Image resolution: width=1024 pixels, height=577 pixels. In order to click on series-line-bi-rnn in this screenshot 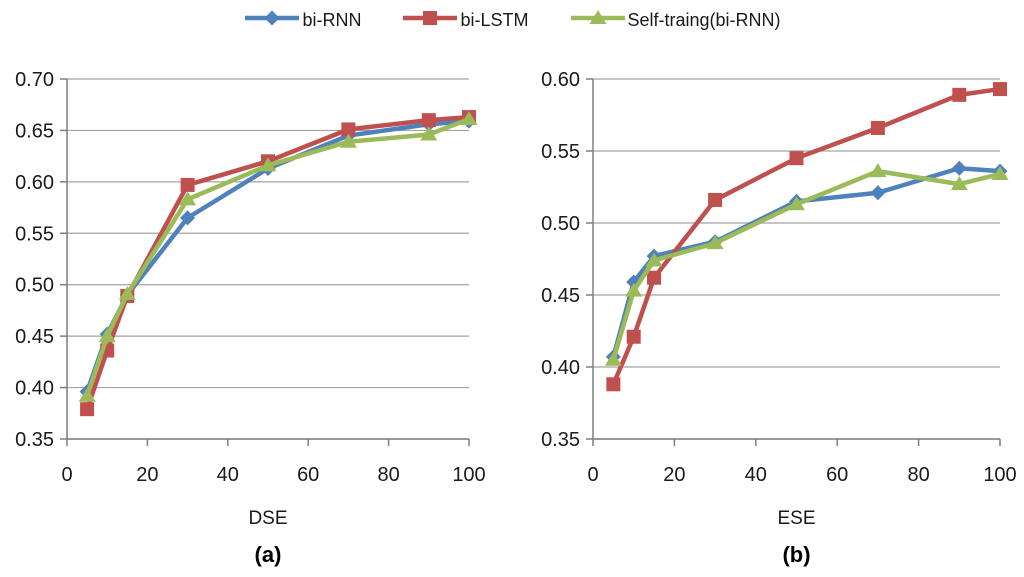, I will do `click(807, 263)`.